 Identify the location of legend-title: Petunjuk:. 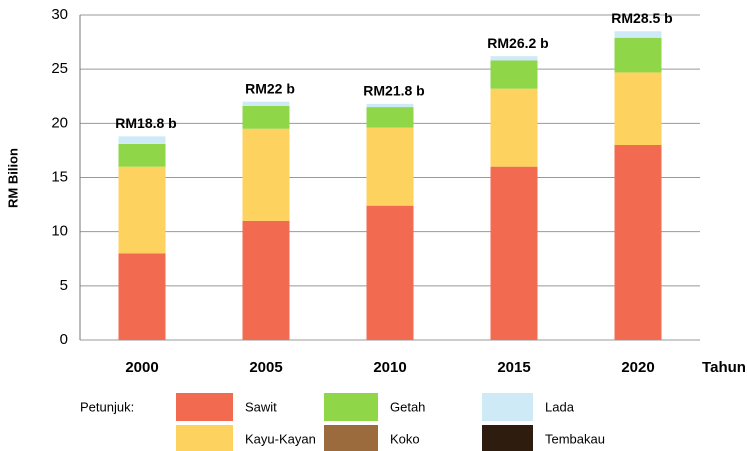
(107, 406).